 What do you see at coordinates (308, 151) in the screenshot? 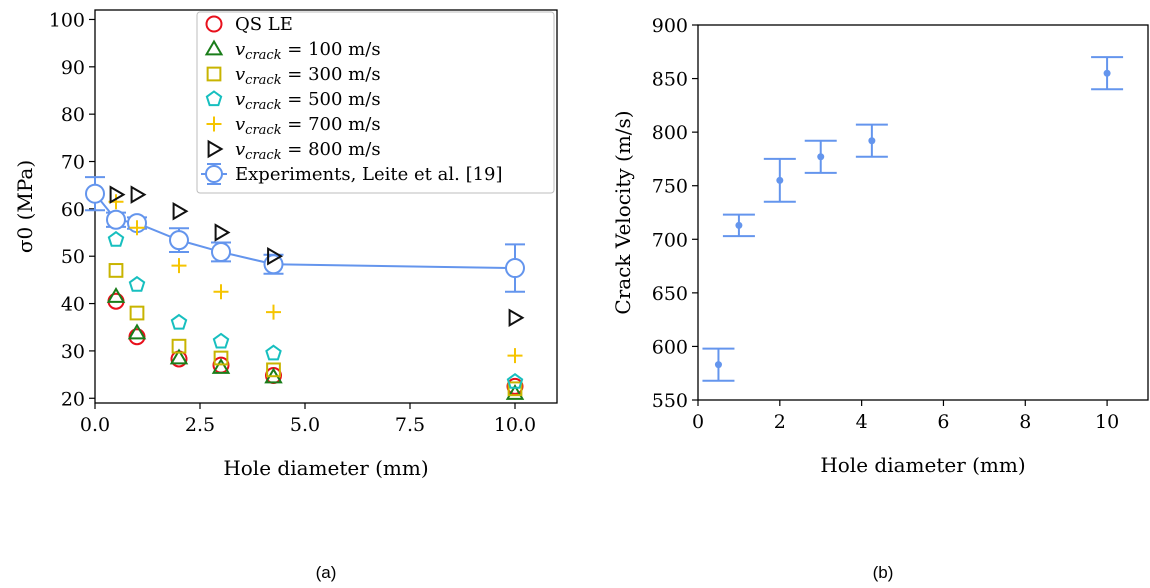
I see `legend-entry: vcrack = 800 m/s` at bounding box center [308, 151].